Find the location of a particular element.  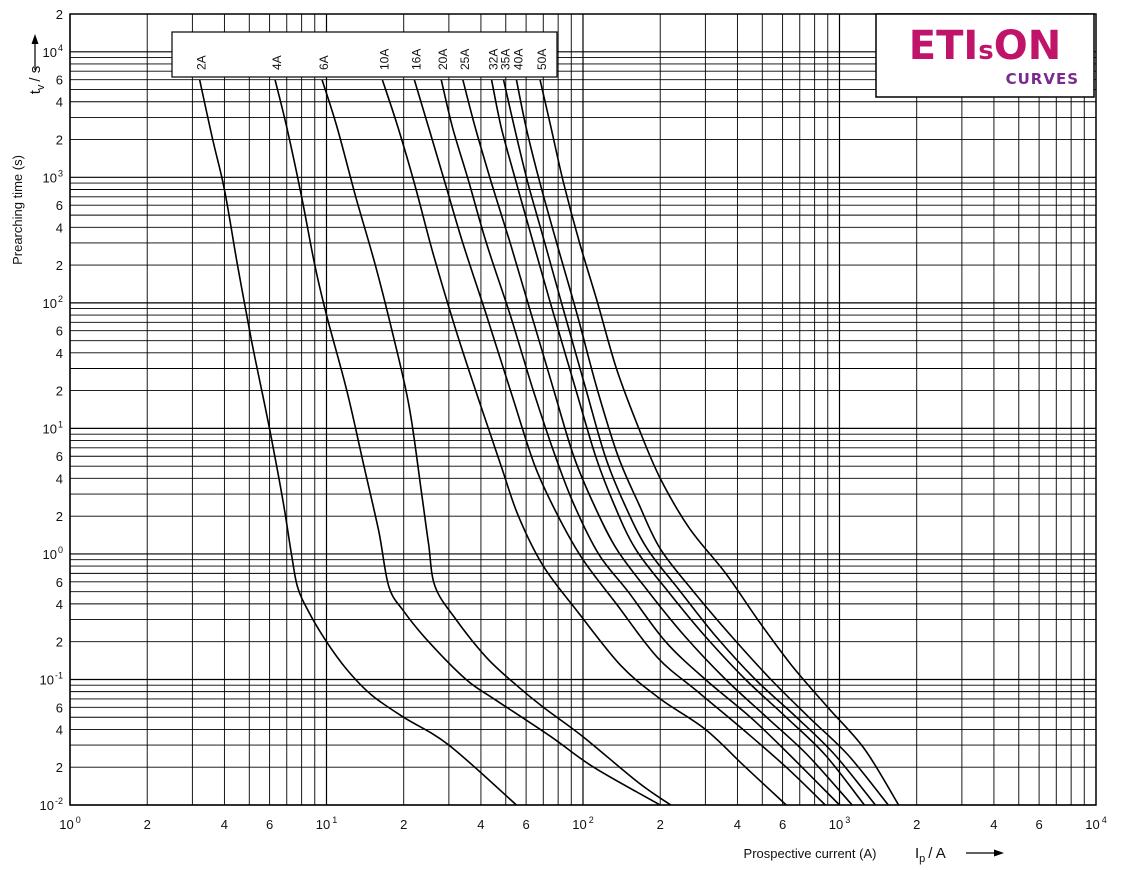

logo-text-small: s is located at coordinates (985, 51).